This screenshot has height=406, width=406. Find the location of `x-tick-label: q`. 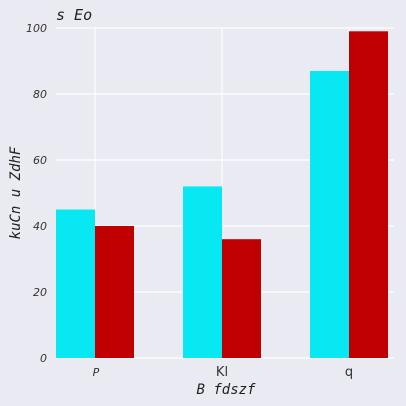

x-tick-label: q is located at coordinates (349, 372).